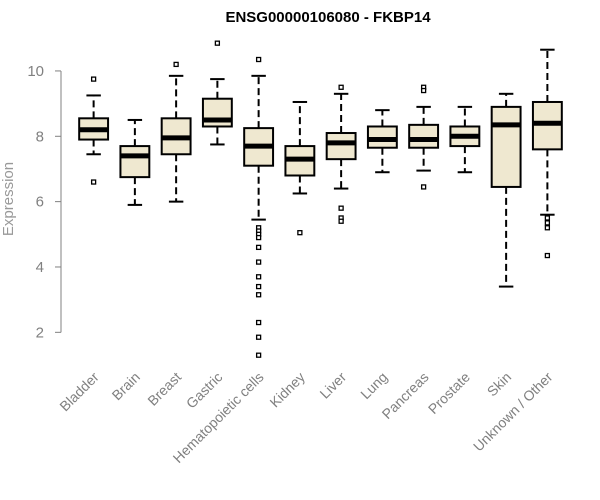 The height and width of the screenshot is (500, 600). What do you see at coordinates (287, 390) in the screenshot?
I see `x-tick-label: Kidney` at bounding box center [287, 390].